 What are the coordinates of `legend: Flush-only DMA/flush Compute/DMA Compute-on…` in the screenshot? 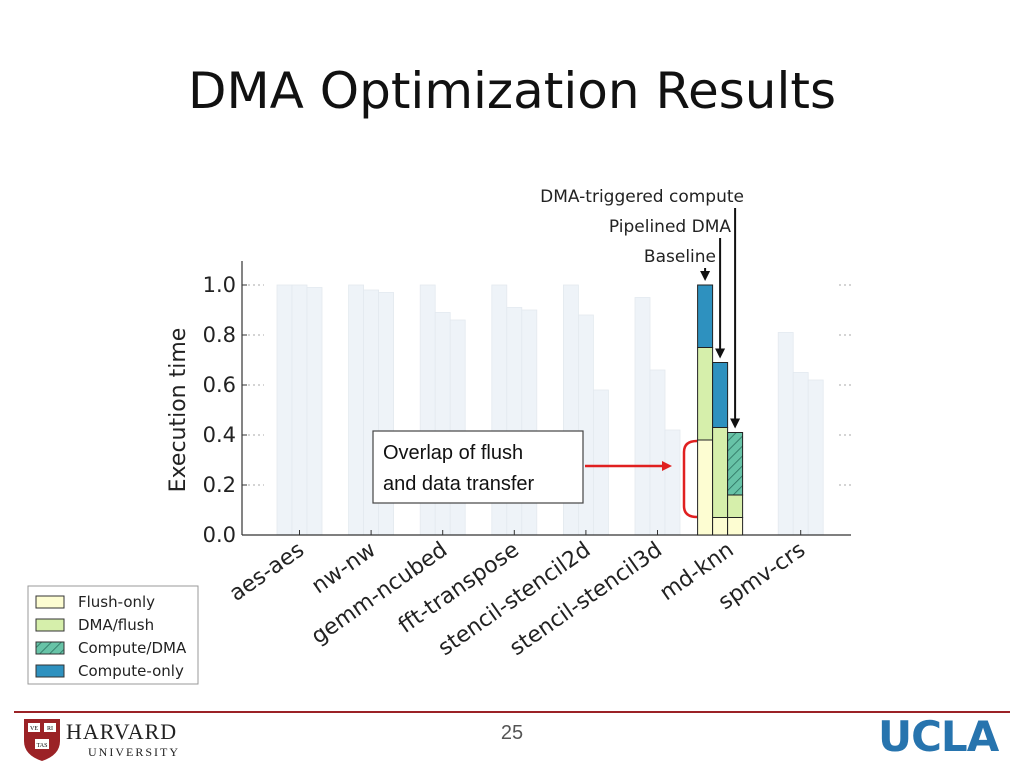 It's located at (113, 635).